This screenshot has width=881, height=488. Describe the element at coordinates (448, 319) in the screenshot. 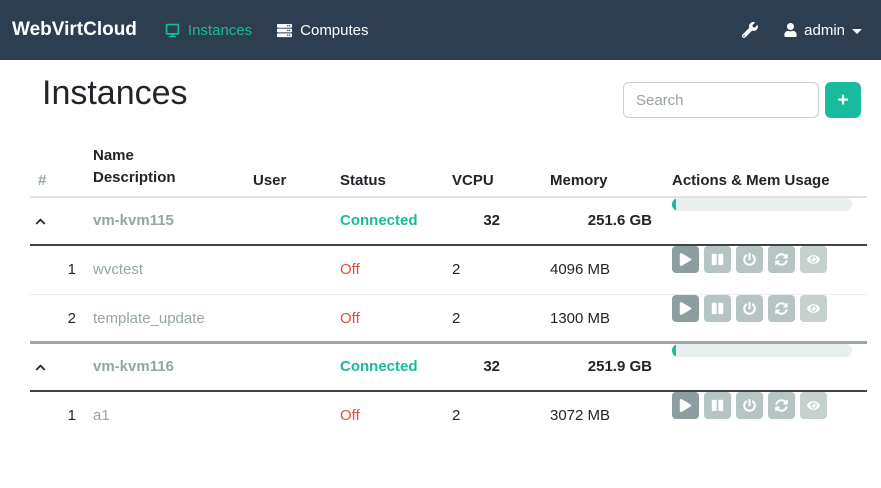

I see `instance-row: 2 template_update Off 2 1300 MB` at that location.